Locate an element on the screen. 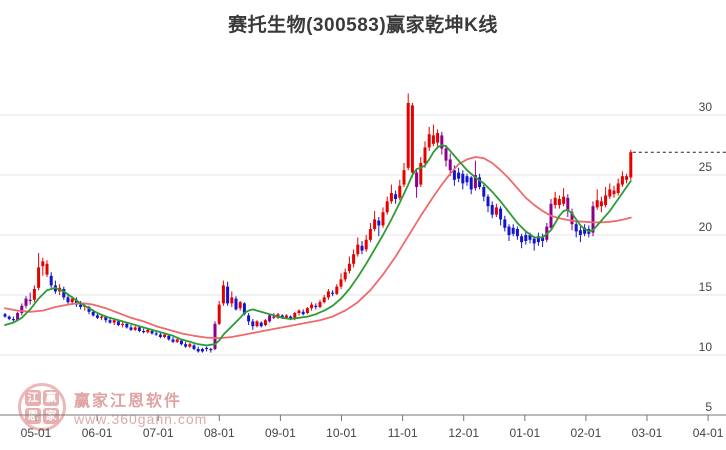  x-axis-label: 03-01 is located at coordinates (647, 433).